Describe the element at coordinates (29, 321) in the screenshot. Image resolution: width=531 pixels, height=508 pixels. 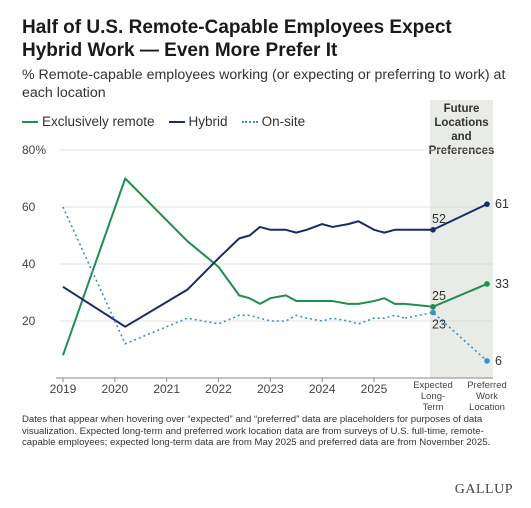
I see `y-tick-label: 20` at that location.